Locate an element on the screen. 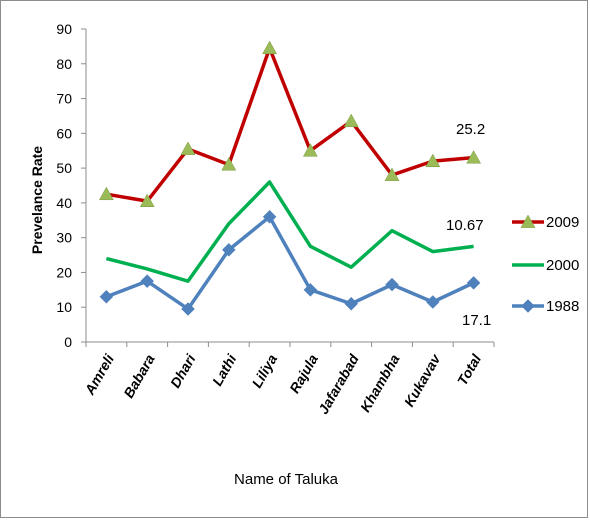  legend-item-1988: 1988 is located at coordinates (545, 306).